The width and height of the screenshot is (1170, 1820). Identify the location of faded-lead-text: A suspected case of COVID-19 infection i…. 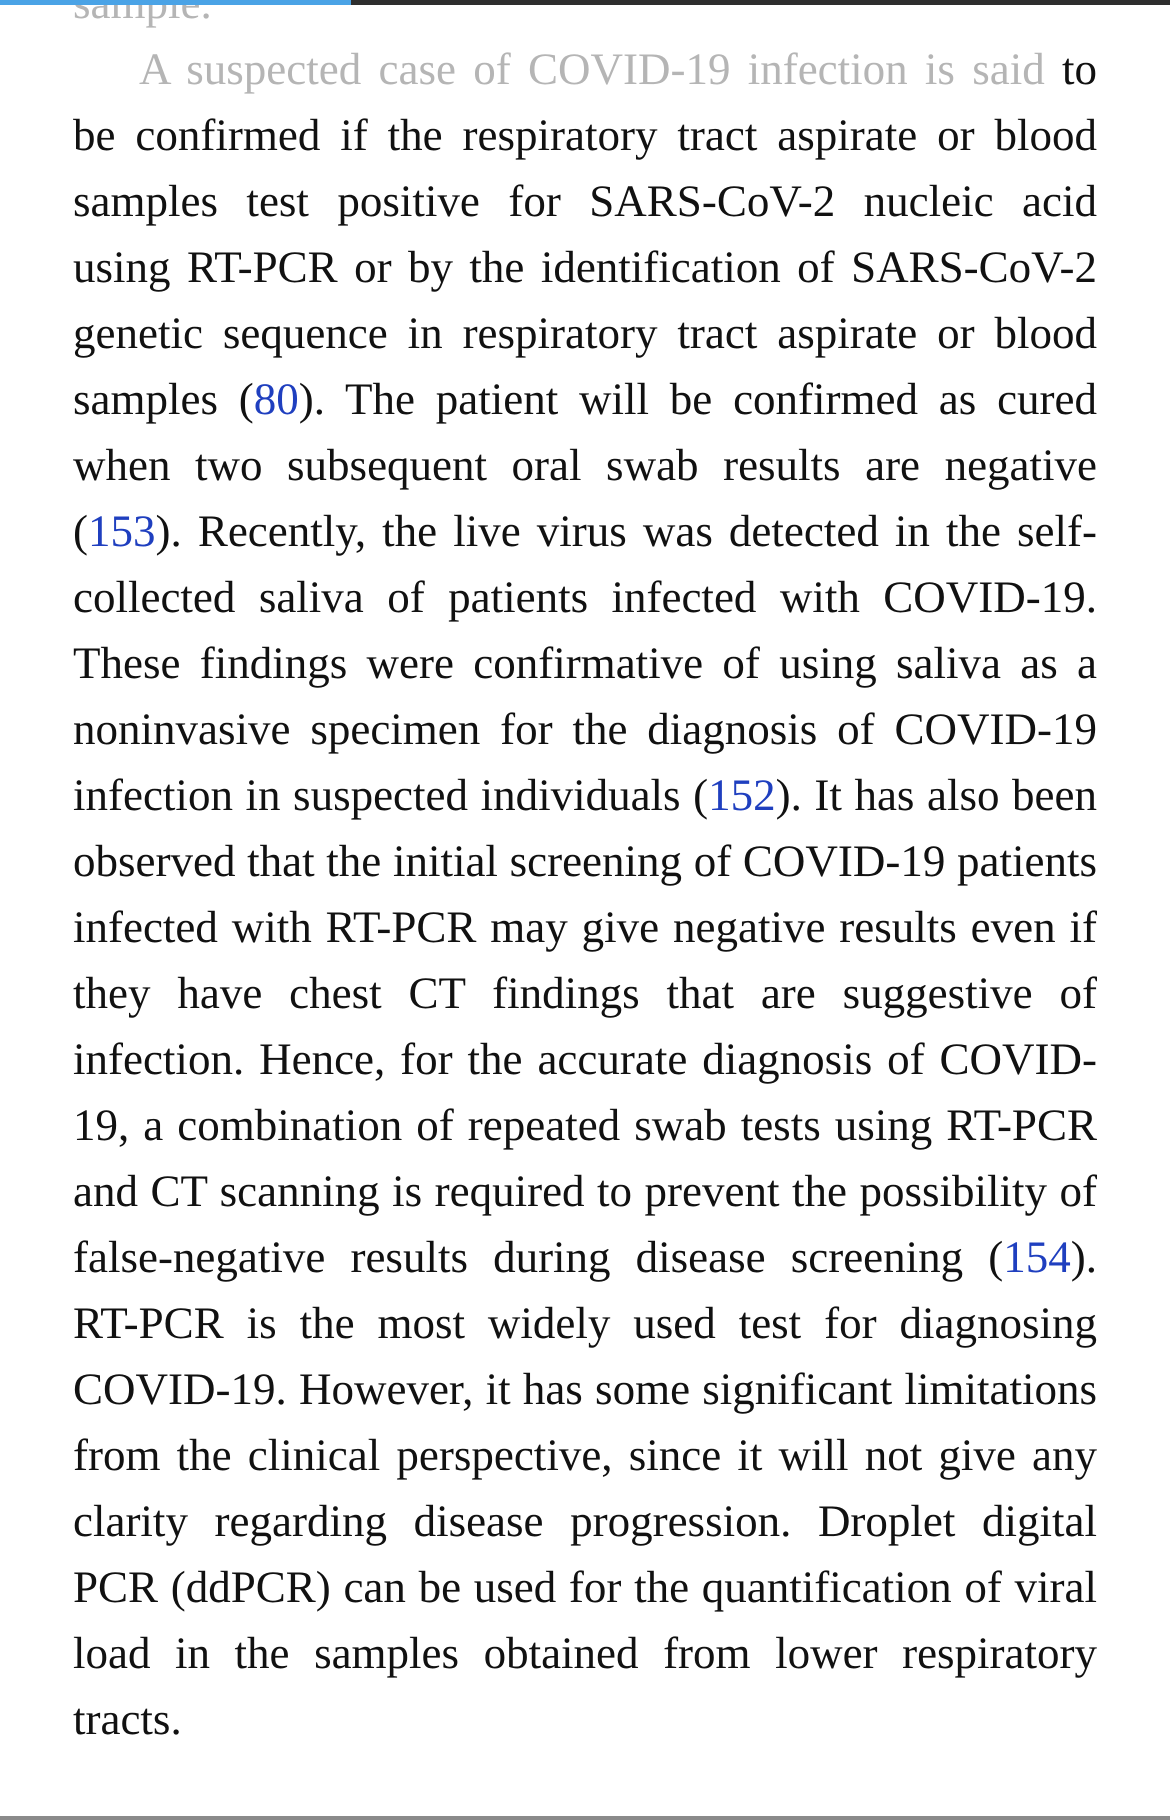
(592, 69).